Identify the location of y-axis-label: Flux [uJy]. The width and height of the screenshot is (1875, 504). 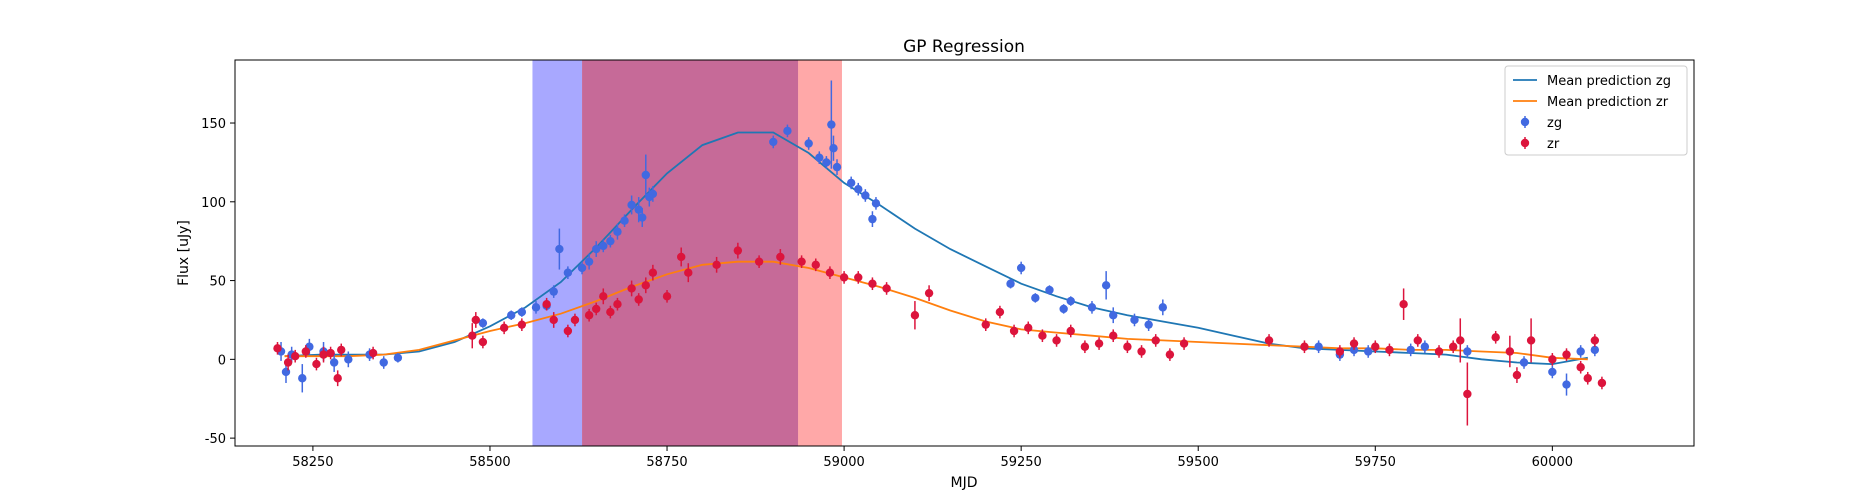
(184, 253).